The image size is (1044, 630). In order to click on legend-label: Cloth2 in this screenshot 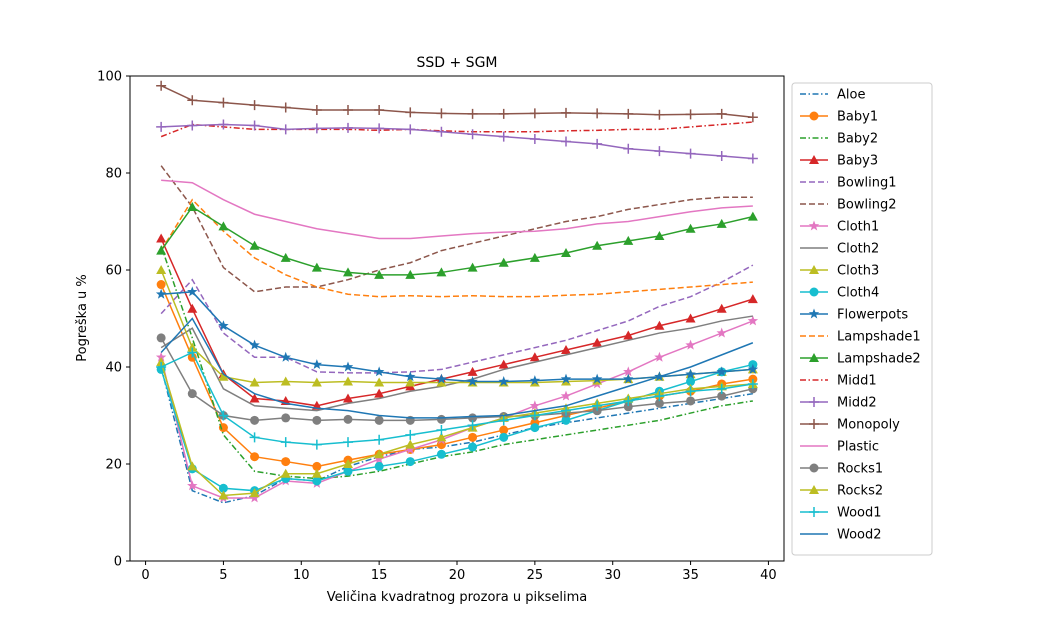, I will do `click(858, 249)`.